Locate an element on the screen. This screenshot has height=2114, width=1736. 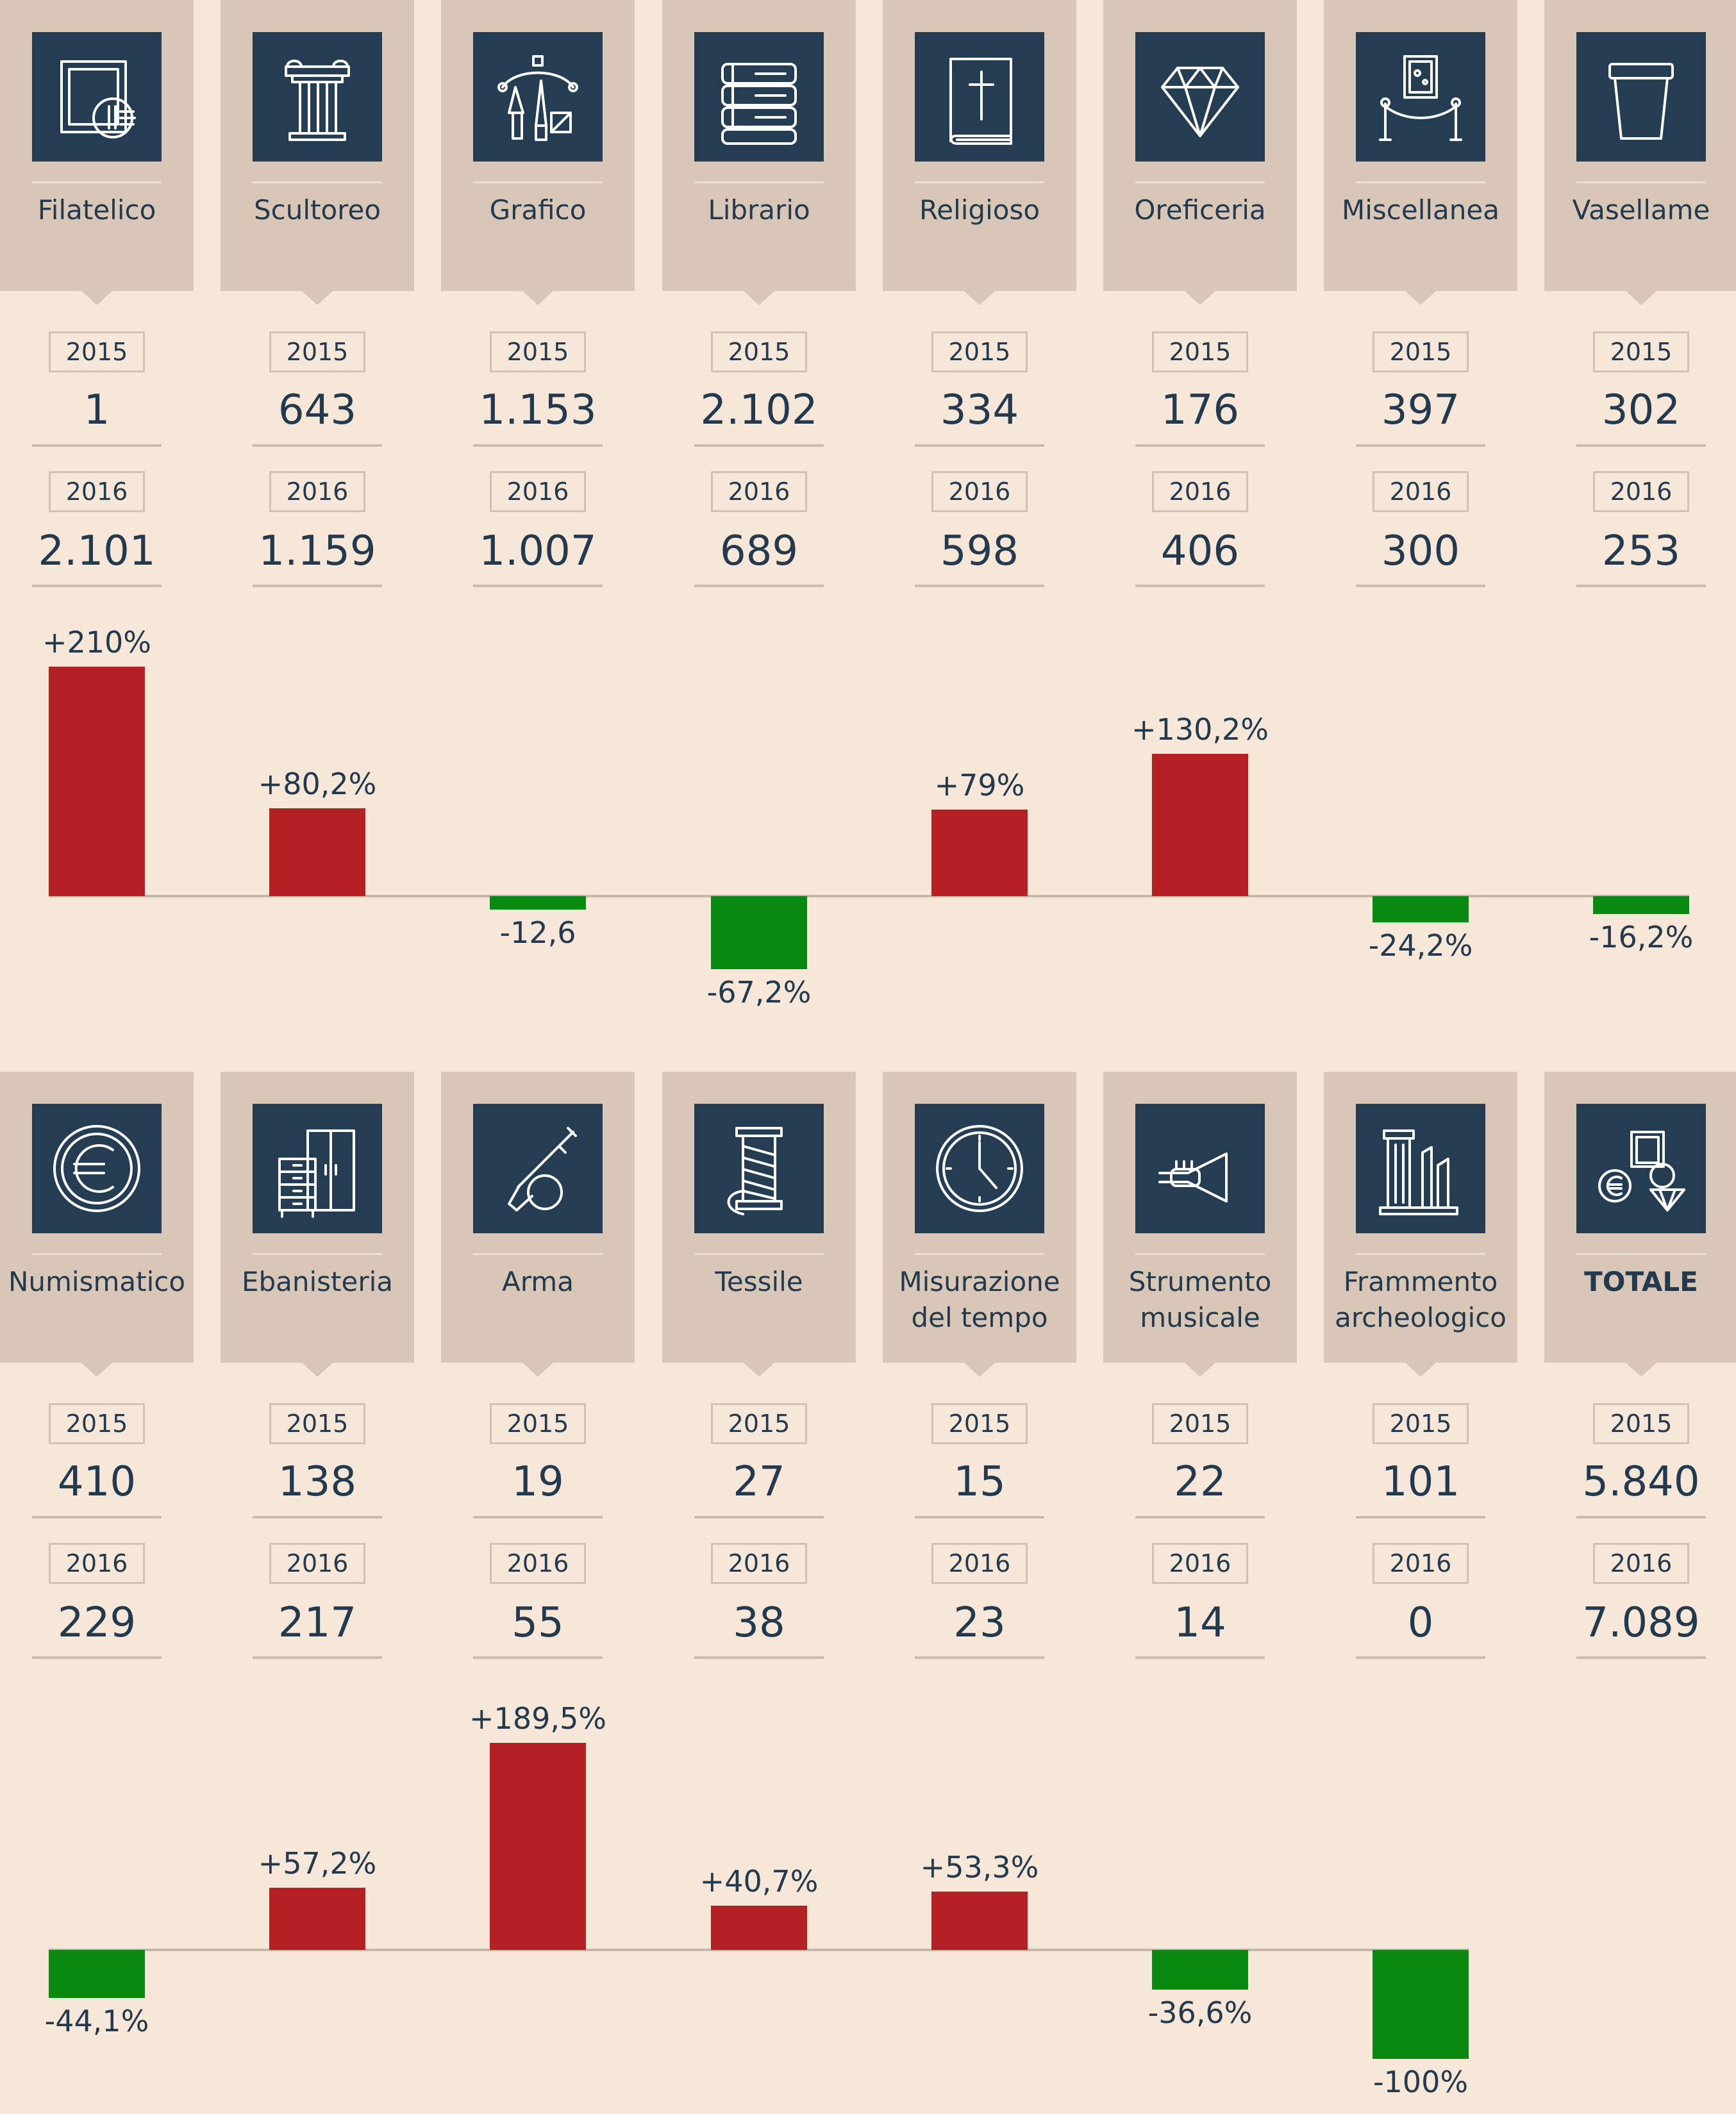
category-tile: Miscellanea is located at coordinates (1420, 153).